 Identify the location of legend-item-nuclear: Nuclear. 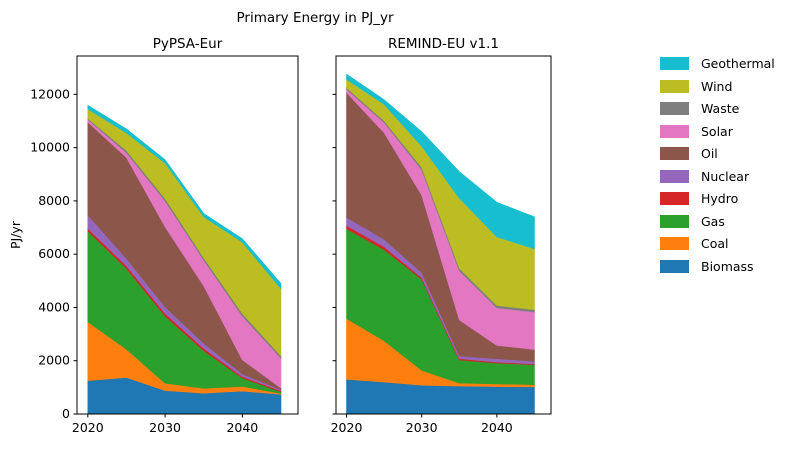
(717, 176).